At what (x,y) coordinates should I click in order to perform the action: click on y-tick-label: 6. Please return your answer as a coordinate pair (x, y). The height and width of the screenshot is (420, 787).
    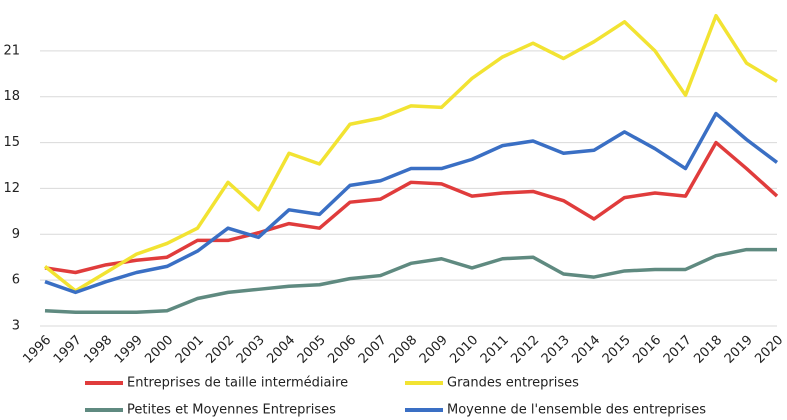
    Looking at the image, I should click on (16, 280).